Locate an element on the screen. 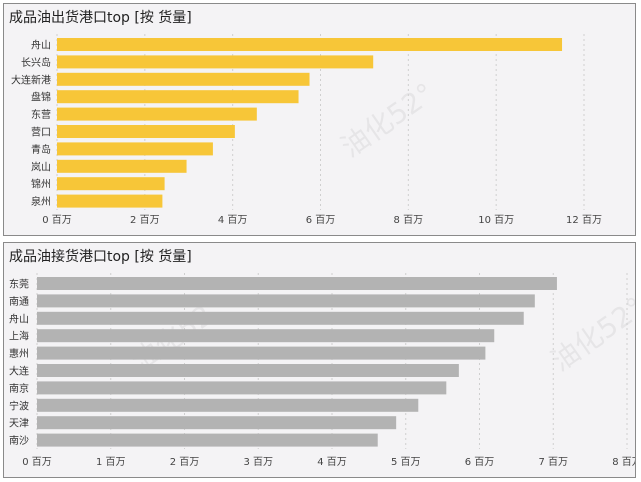 Image resolution: width=641 pixels, height=482 pixels. x-tick-label: 7 百万 is located at coordinates (553, 462).